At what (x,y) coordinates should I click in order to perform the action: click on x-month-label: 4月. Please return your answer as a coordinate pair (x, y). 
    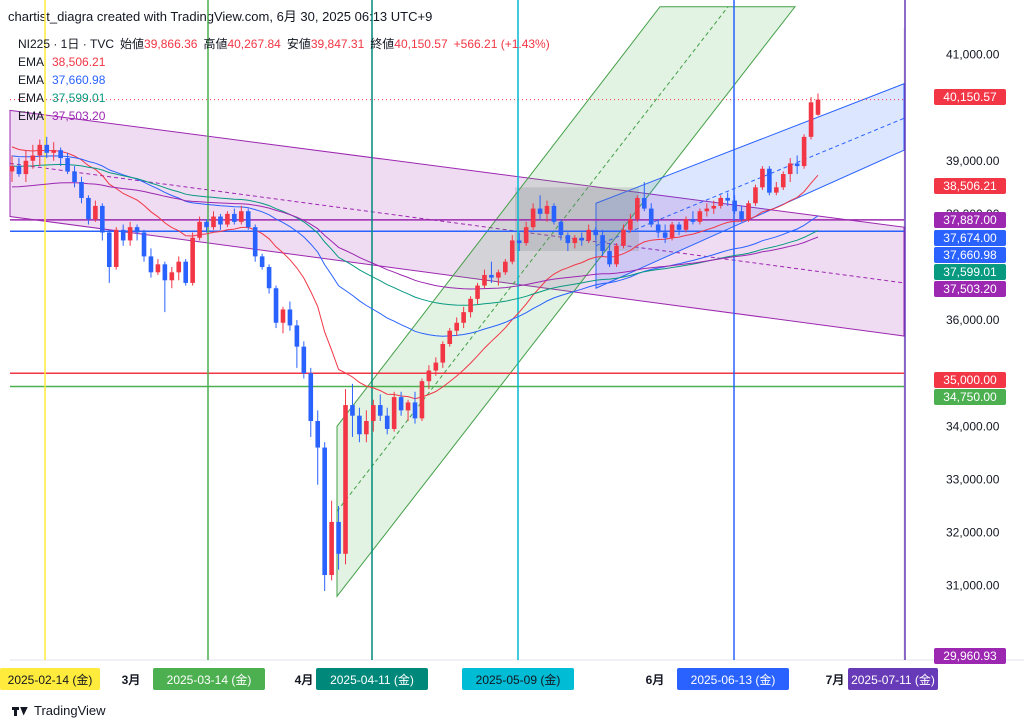
    Looking at the image, I should click on (304, 680).